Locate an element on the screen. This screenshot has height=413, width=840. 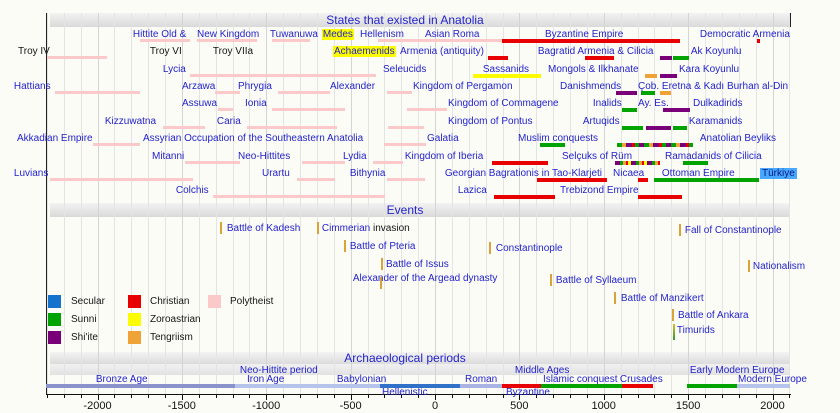
state-label-seleucids: Seleucids is located at coordinates (405, 69).